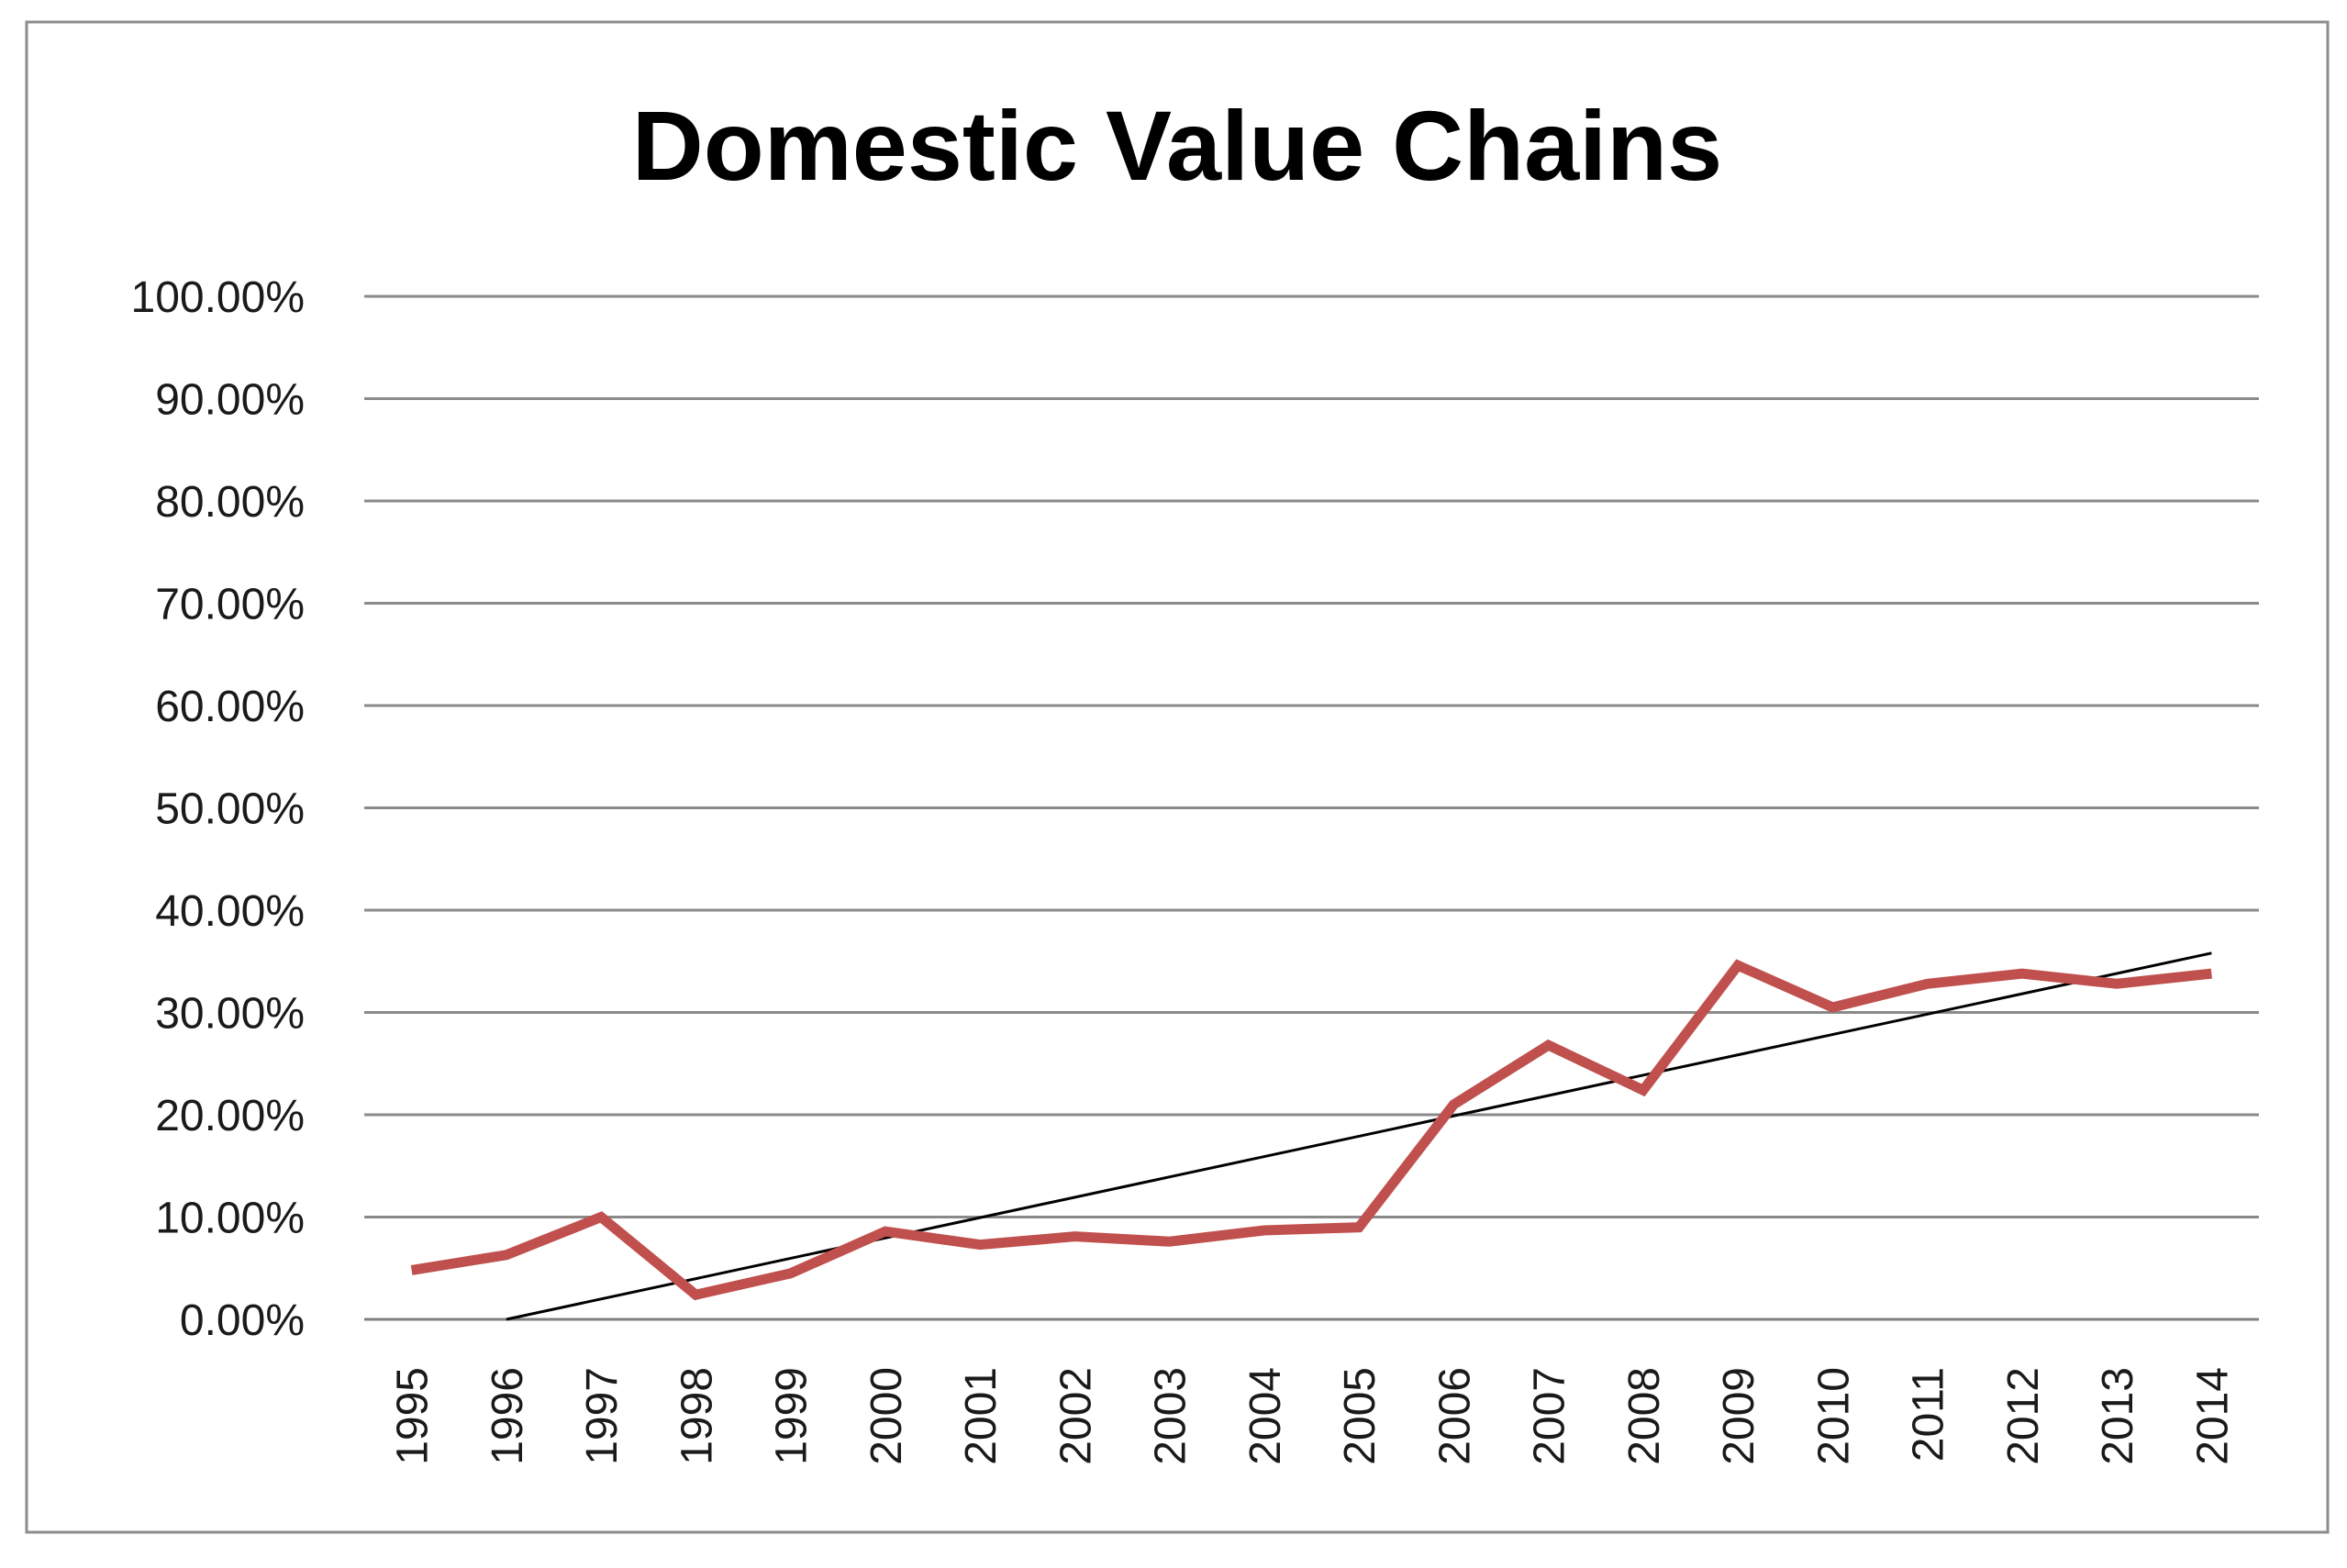  I want to click on x-tick-label: 2005, so click(1360, 1416).